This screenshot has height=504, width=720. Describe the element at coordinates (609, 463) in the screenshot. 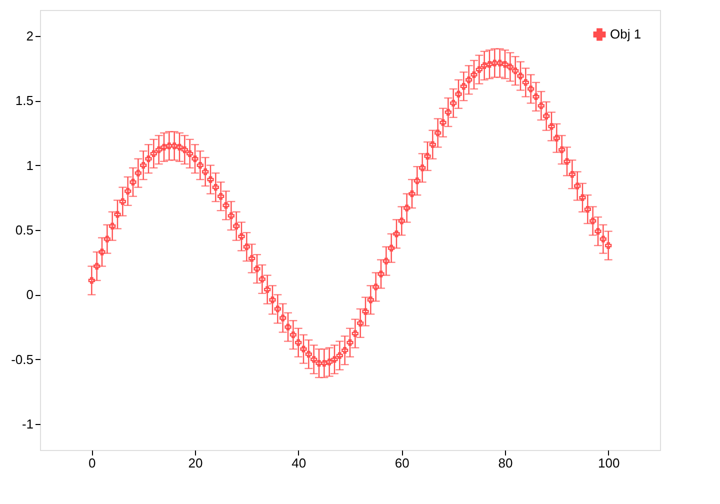

I see `x-tick-label: 100` at that location.